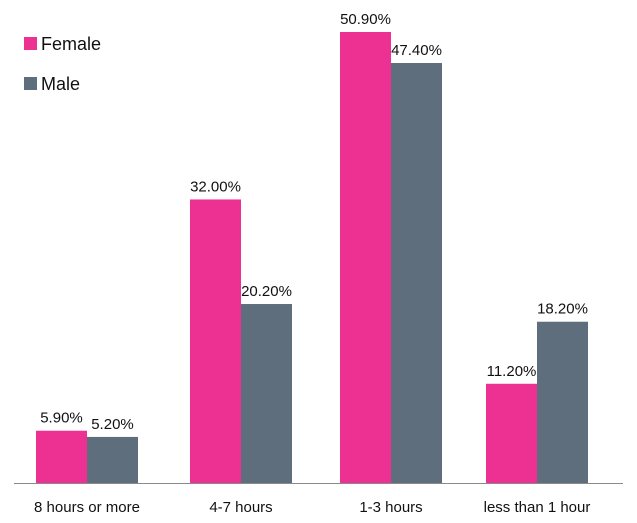 The image size is (637, 523). I want to click on value-label-female-1-3-hours: 50.90%, so click(365, 19).